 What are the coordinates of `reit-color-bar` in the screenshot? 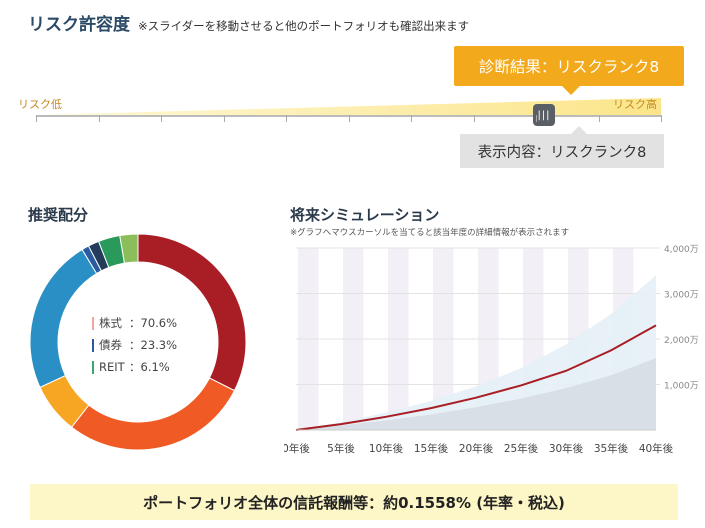 It's located at (93, 367).